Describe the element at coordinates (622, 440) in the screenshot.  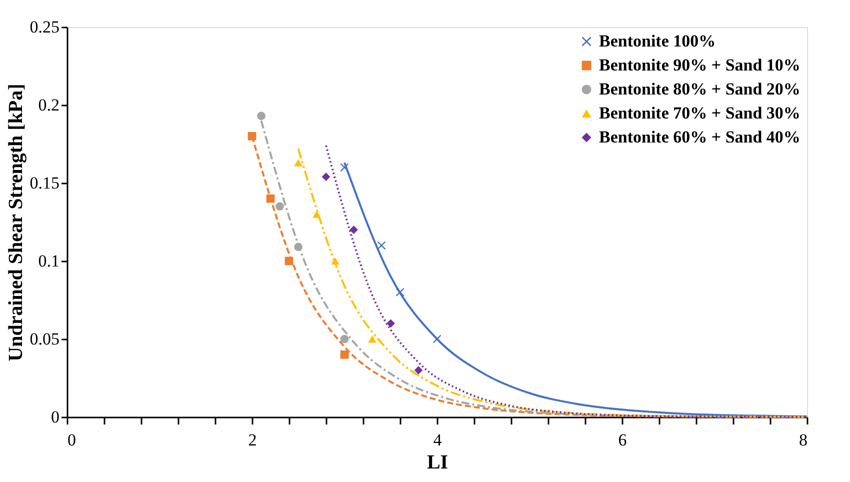
I see `x-tick-label: 6` at that location.